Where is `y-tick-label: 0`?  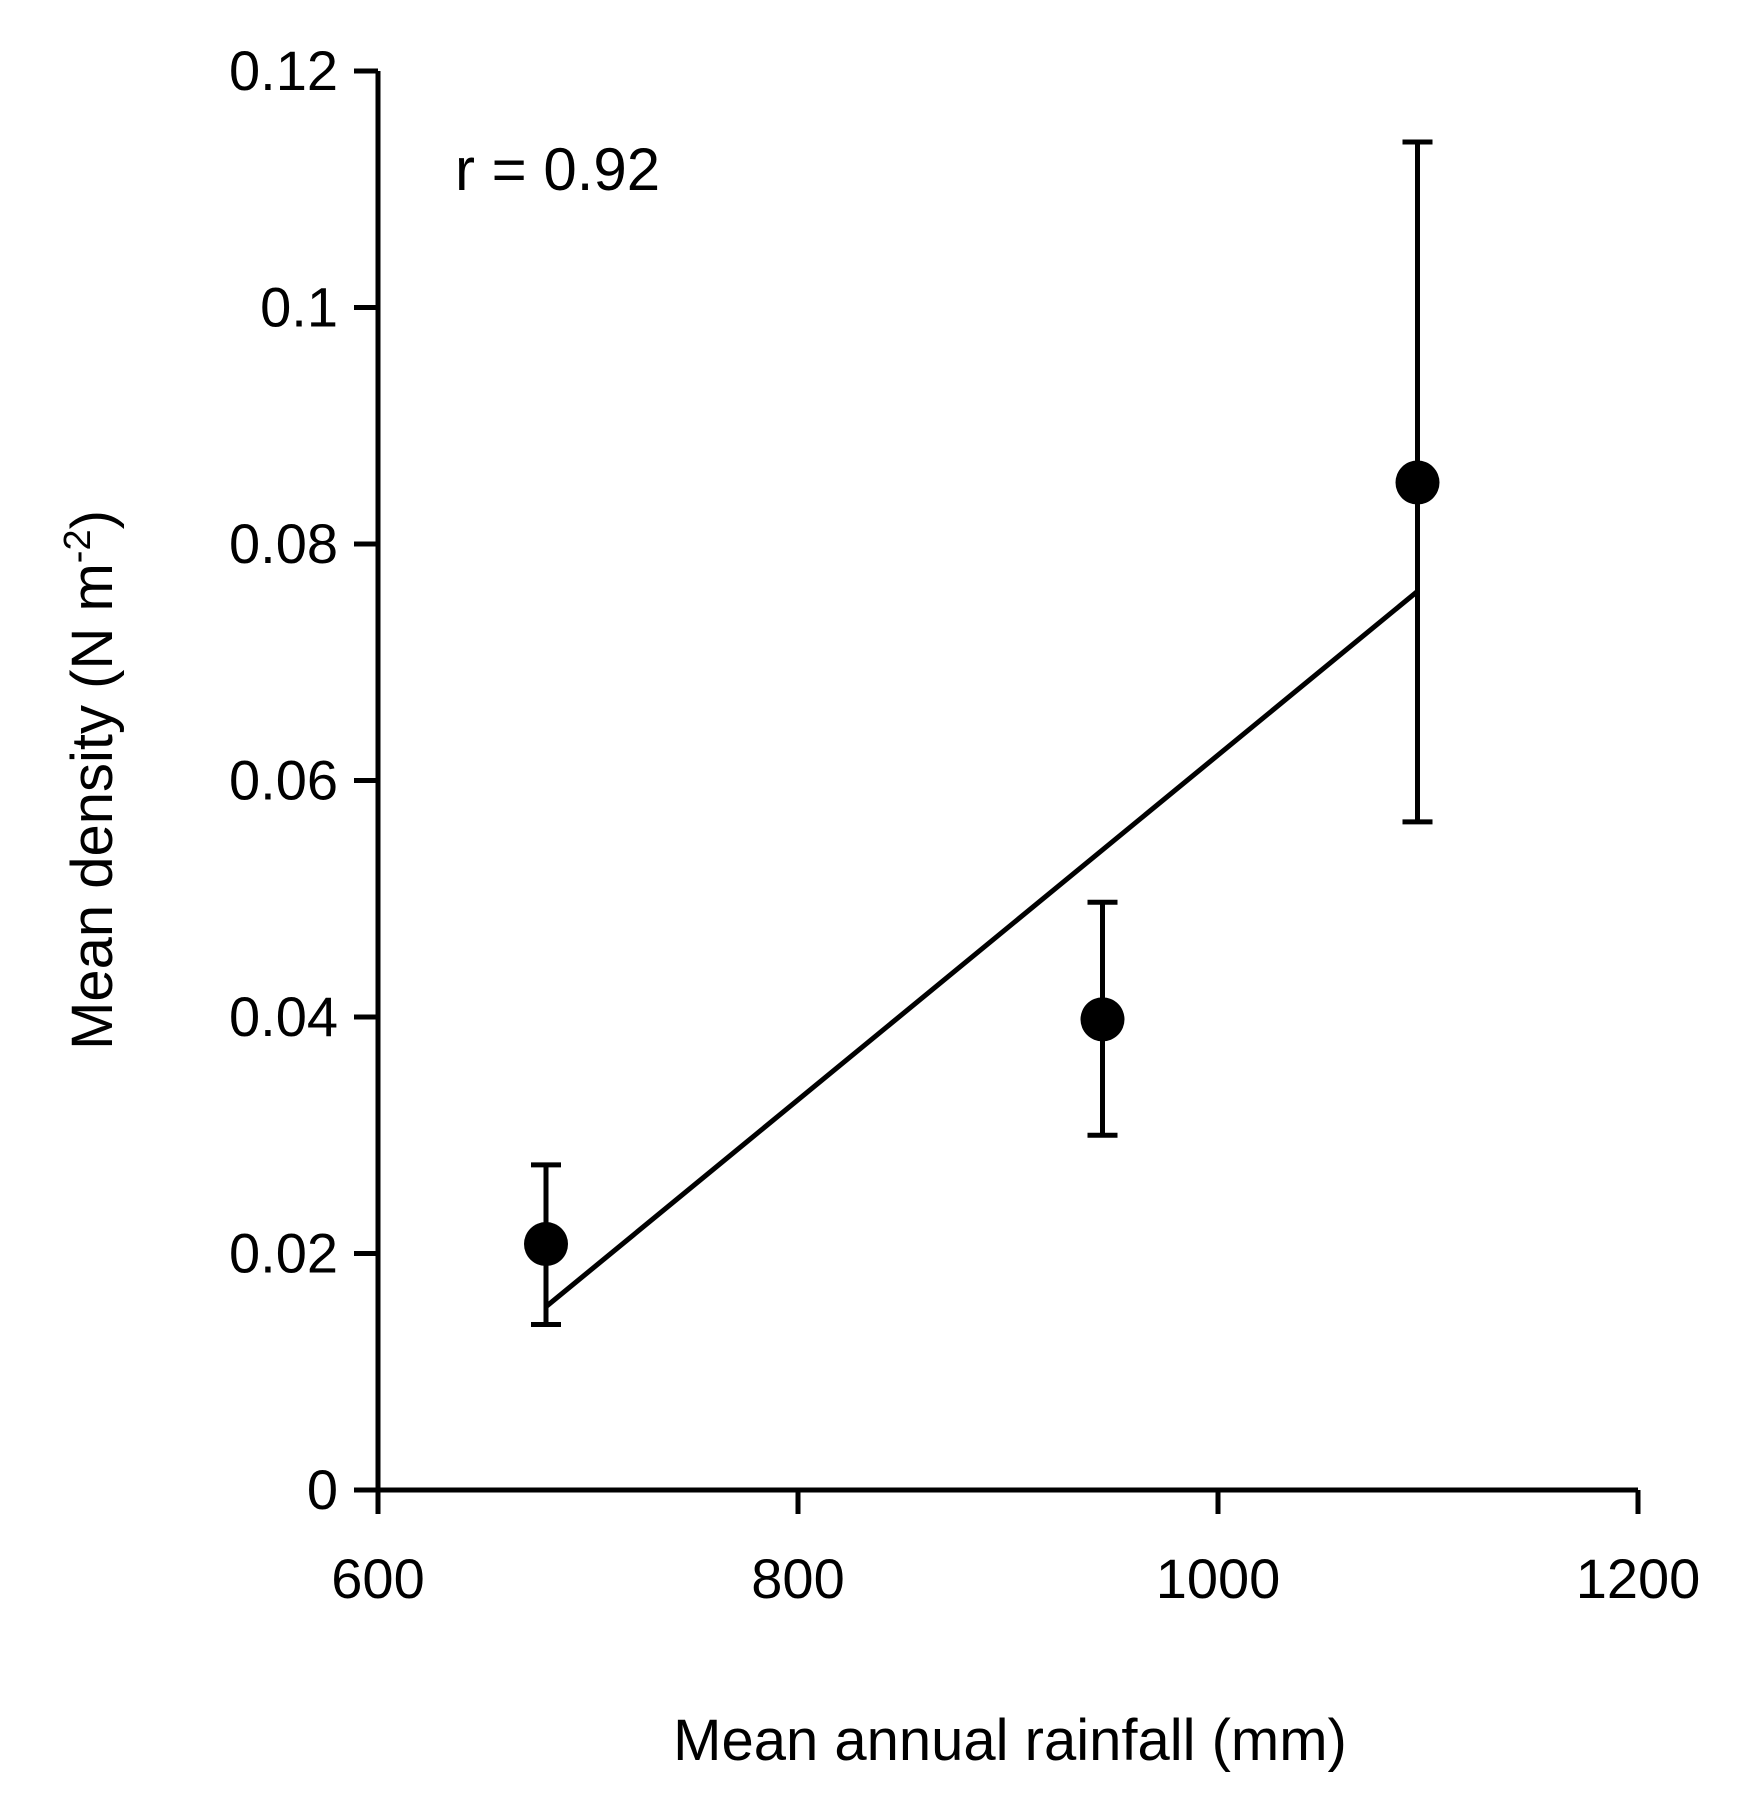 y-tick-label: 0 is located at coordinates (322, 1489).